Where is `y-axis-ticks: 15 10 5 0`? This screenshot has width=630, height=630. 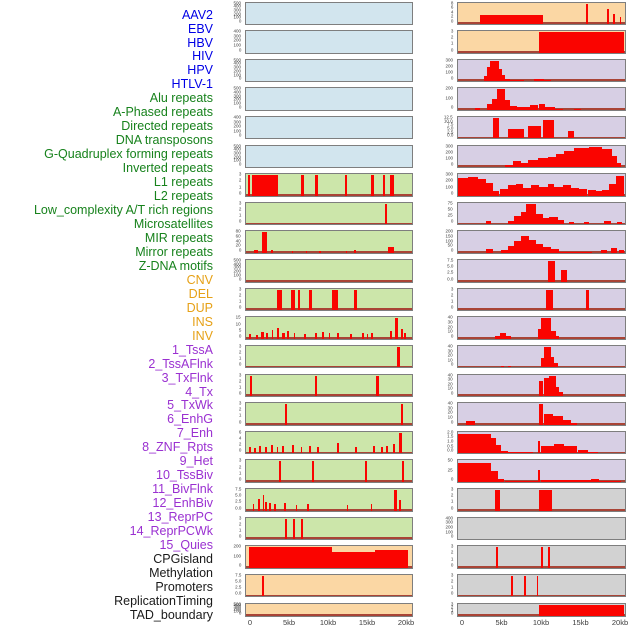 y-axis-ticks: 15 10 5 0 is located at coordinates (229, 328).